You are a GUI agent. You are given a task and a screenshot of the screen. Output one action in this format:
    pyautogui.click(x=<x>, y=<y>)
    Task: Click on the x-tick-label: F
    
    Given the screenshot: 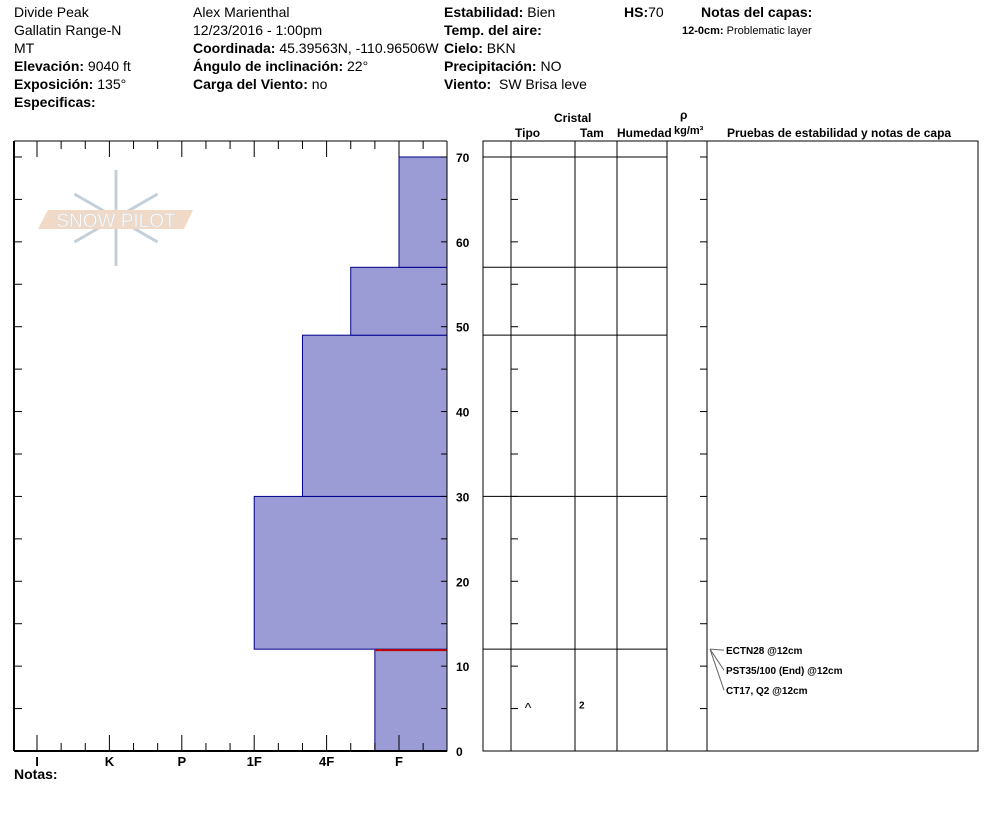 What is the action you would take?
    pyautogui.click(x=399, y=761)
    